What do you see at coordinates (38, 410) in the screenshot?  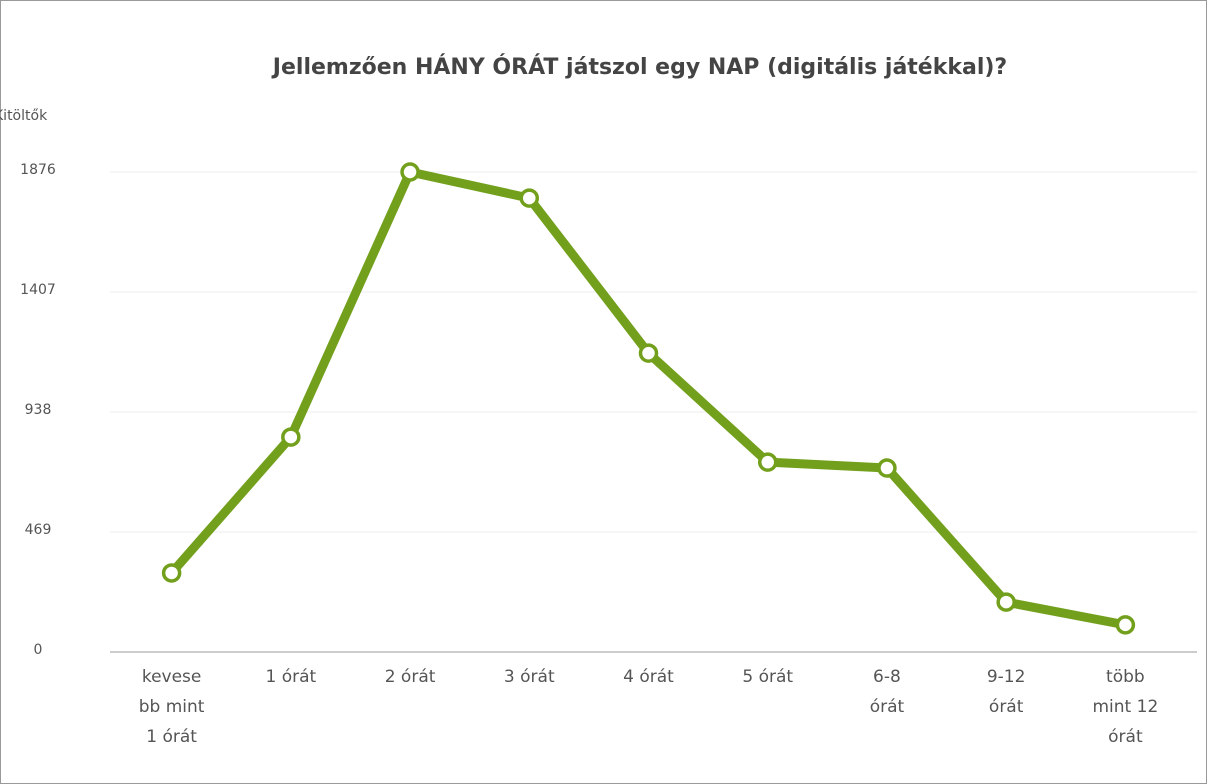 I see `y-tick-label: 938` at bounding box center [38, 410].